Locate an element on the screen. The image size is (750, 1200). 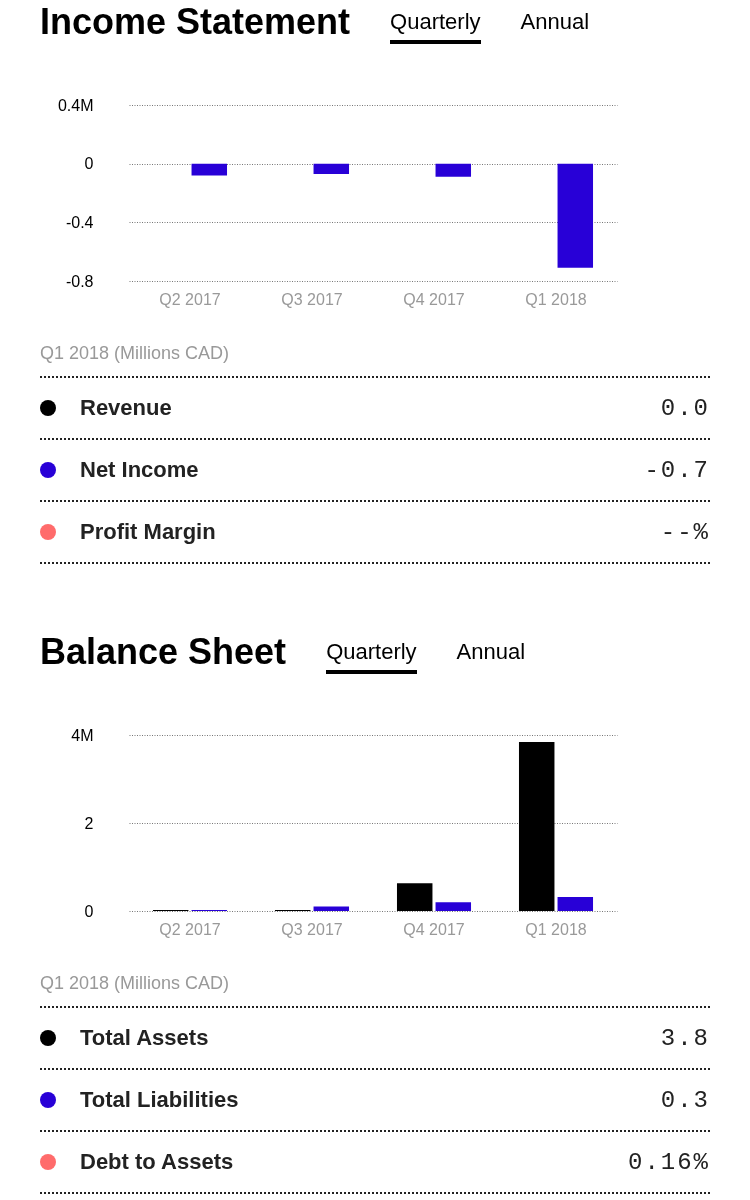
chart-title: Income Statement is located at coordinates (195, 22).